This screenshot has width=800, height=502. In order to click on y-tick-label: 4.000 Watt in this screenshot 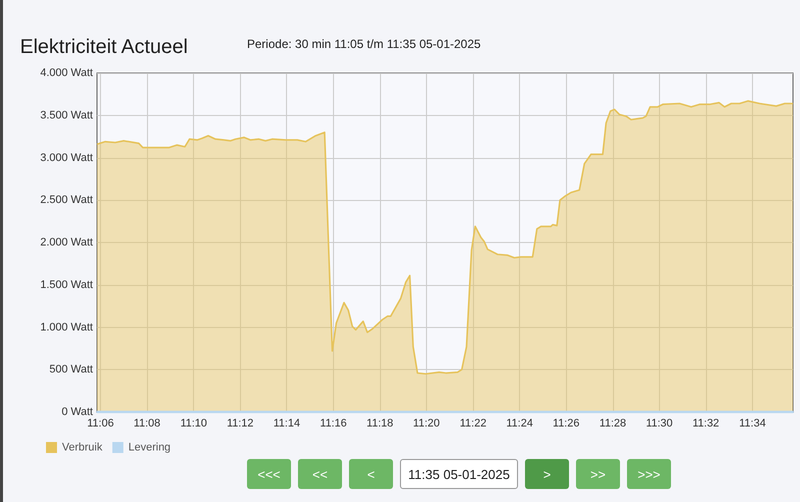, I will do `click(66, 73)`.